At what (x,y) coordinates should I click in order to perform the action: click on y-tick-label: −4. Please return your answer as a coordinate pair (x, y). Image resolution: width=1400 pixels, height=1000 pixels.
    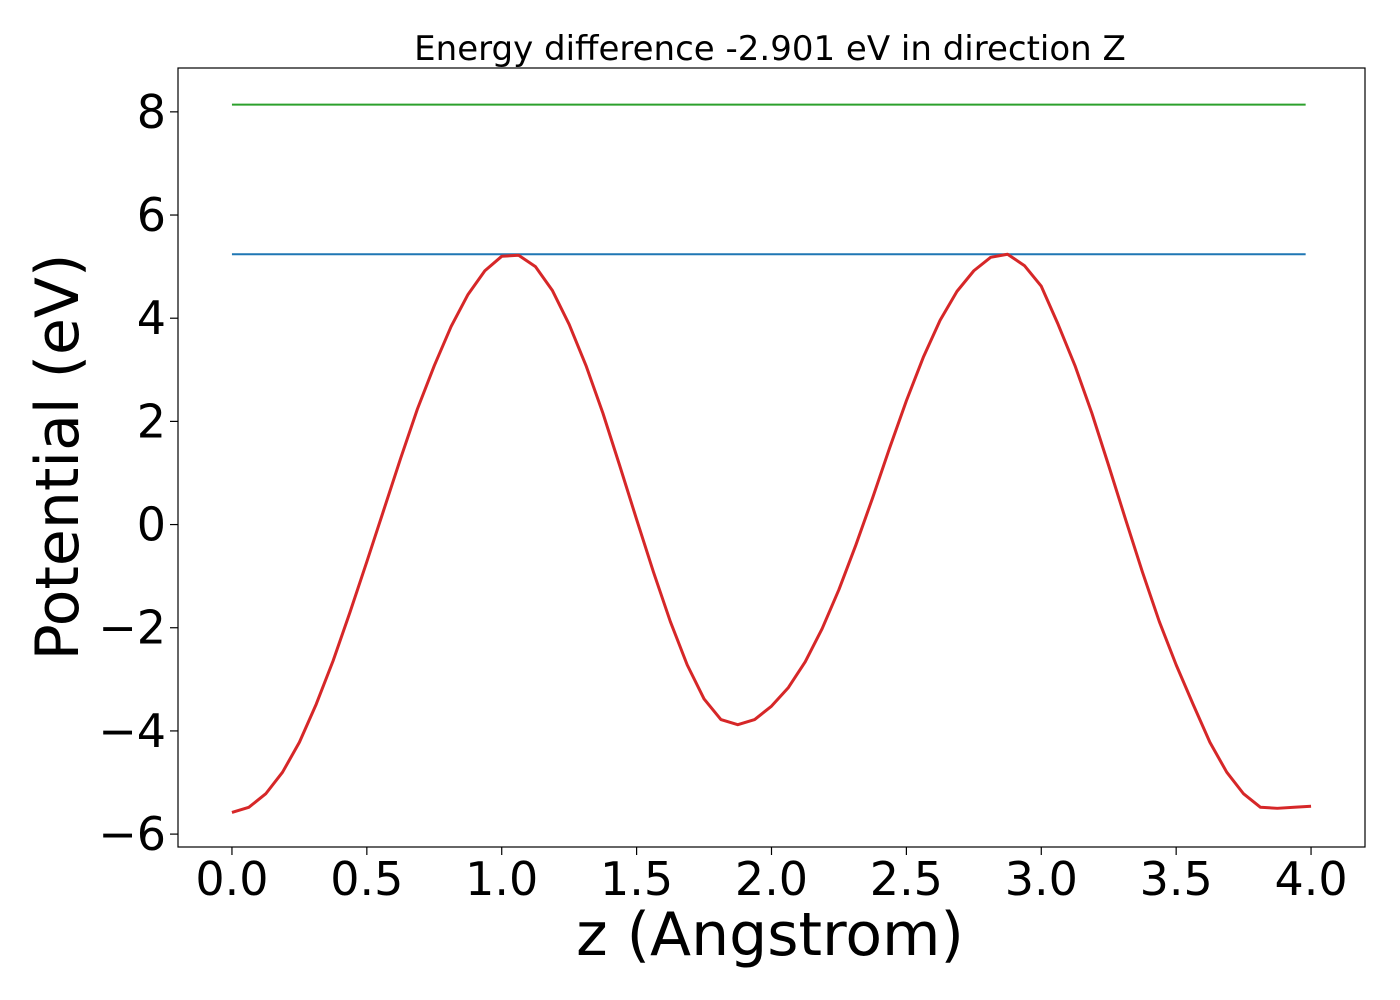
    Looking at the image, I should click on (132, 731).